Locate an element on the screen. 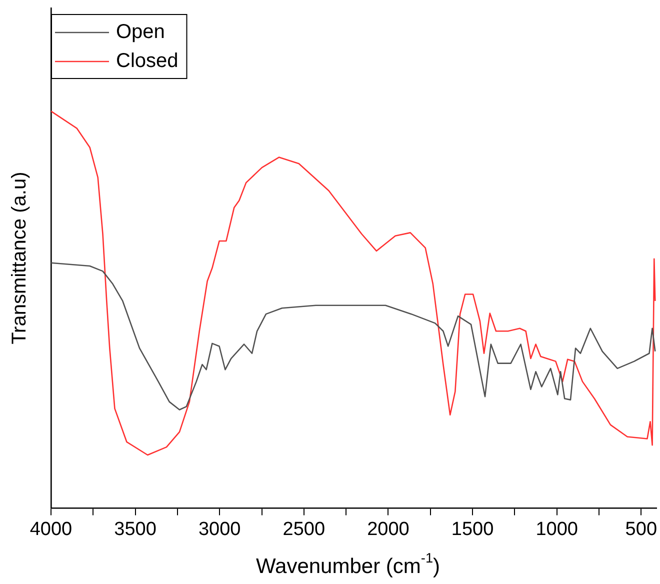  x-tick-label: 1000 is located at coordinates (557, 529).